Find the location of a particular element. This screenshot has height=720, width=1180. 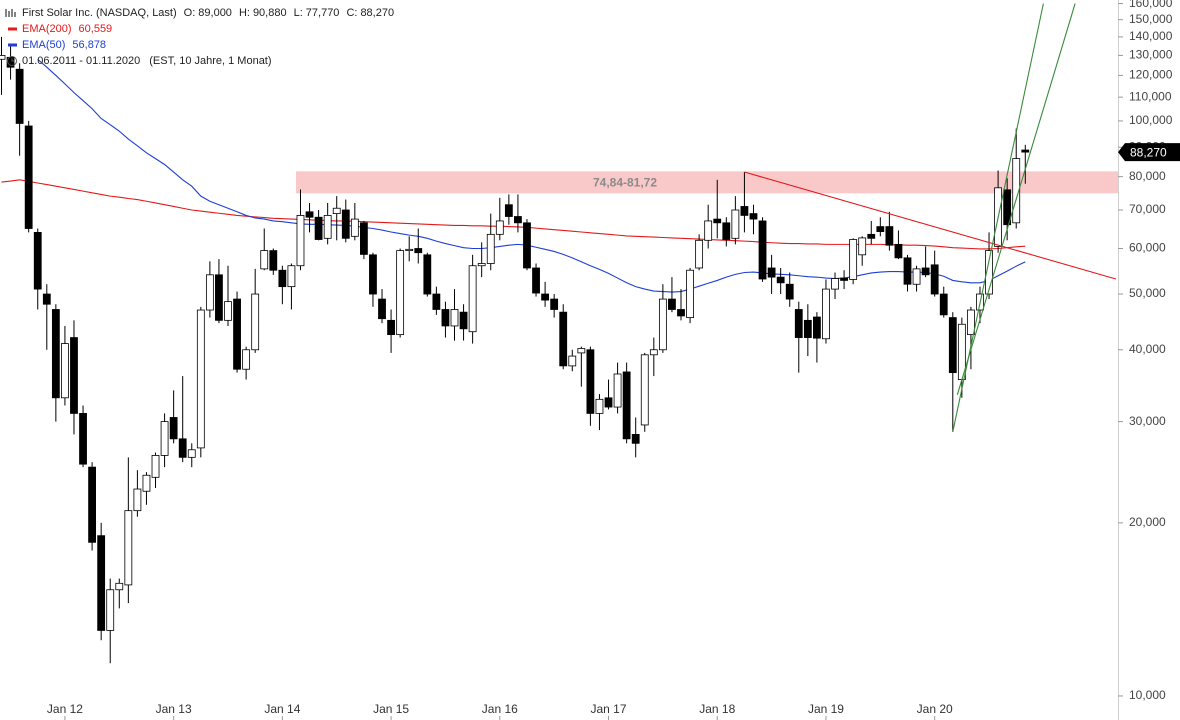

resistance-band is located at coordinates (706, 182).